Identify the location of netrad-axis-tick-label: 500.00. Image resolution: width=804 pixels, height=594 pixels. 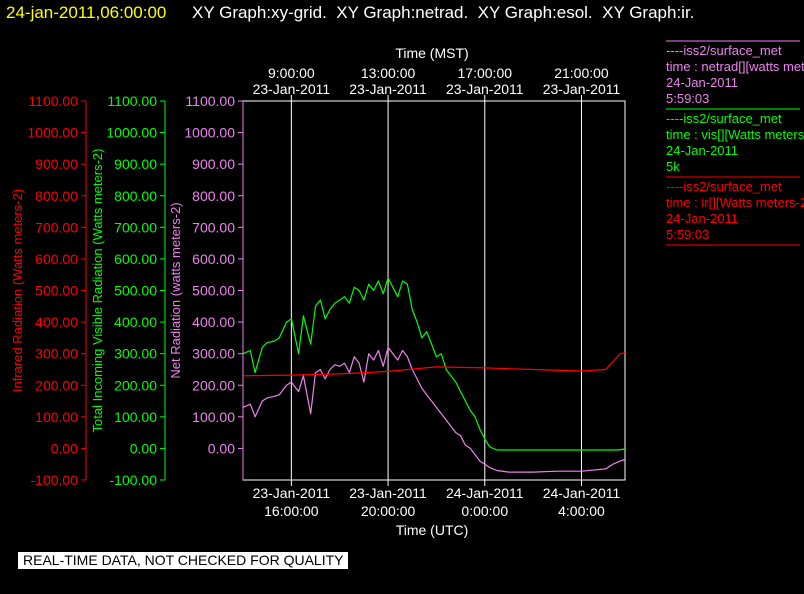
(213, 291).